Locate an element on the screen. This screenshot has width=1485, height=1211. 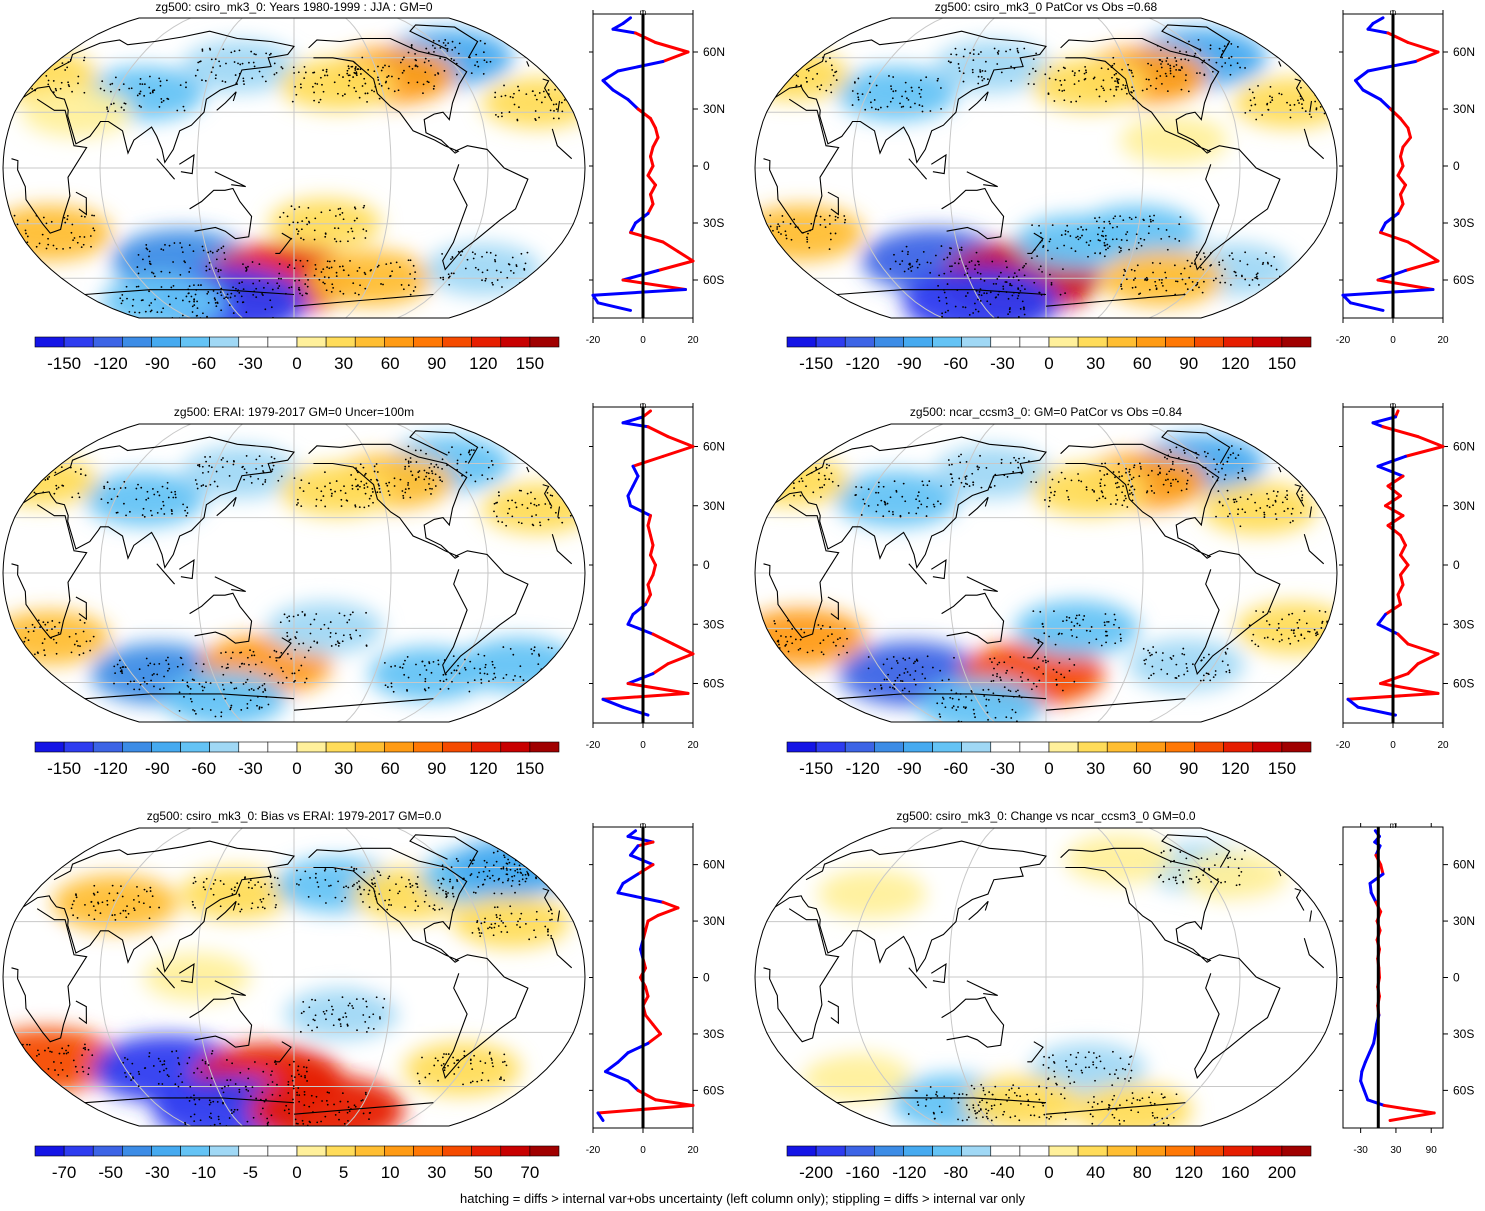
anomaly-blob is located at coordinates (337, 490).